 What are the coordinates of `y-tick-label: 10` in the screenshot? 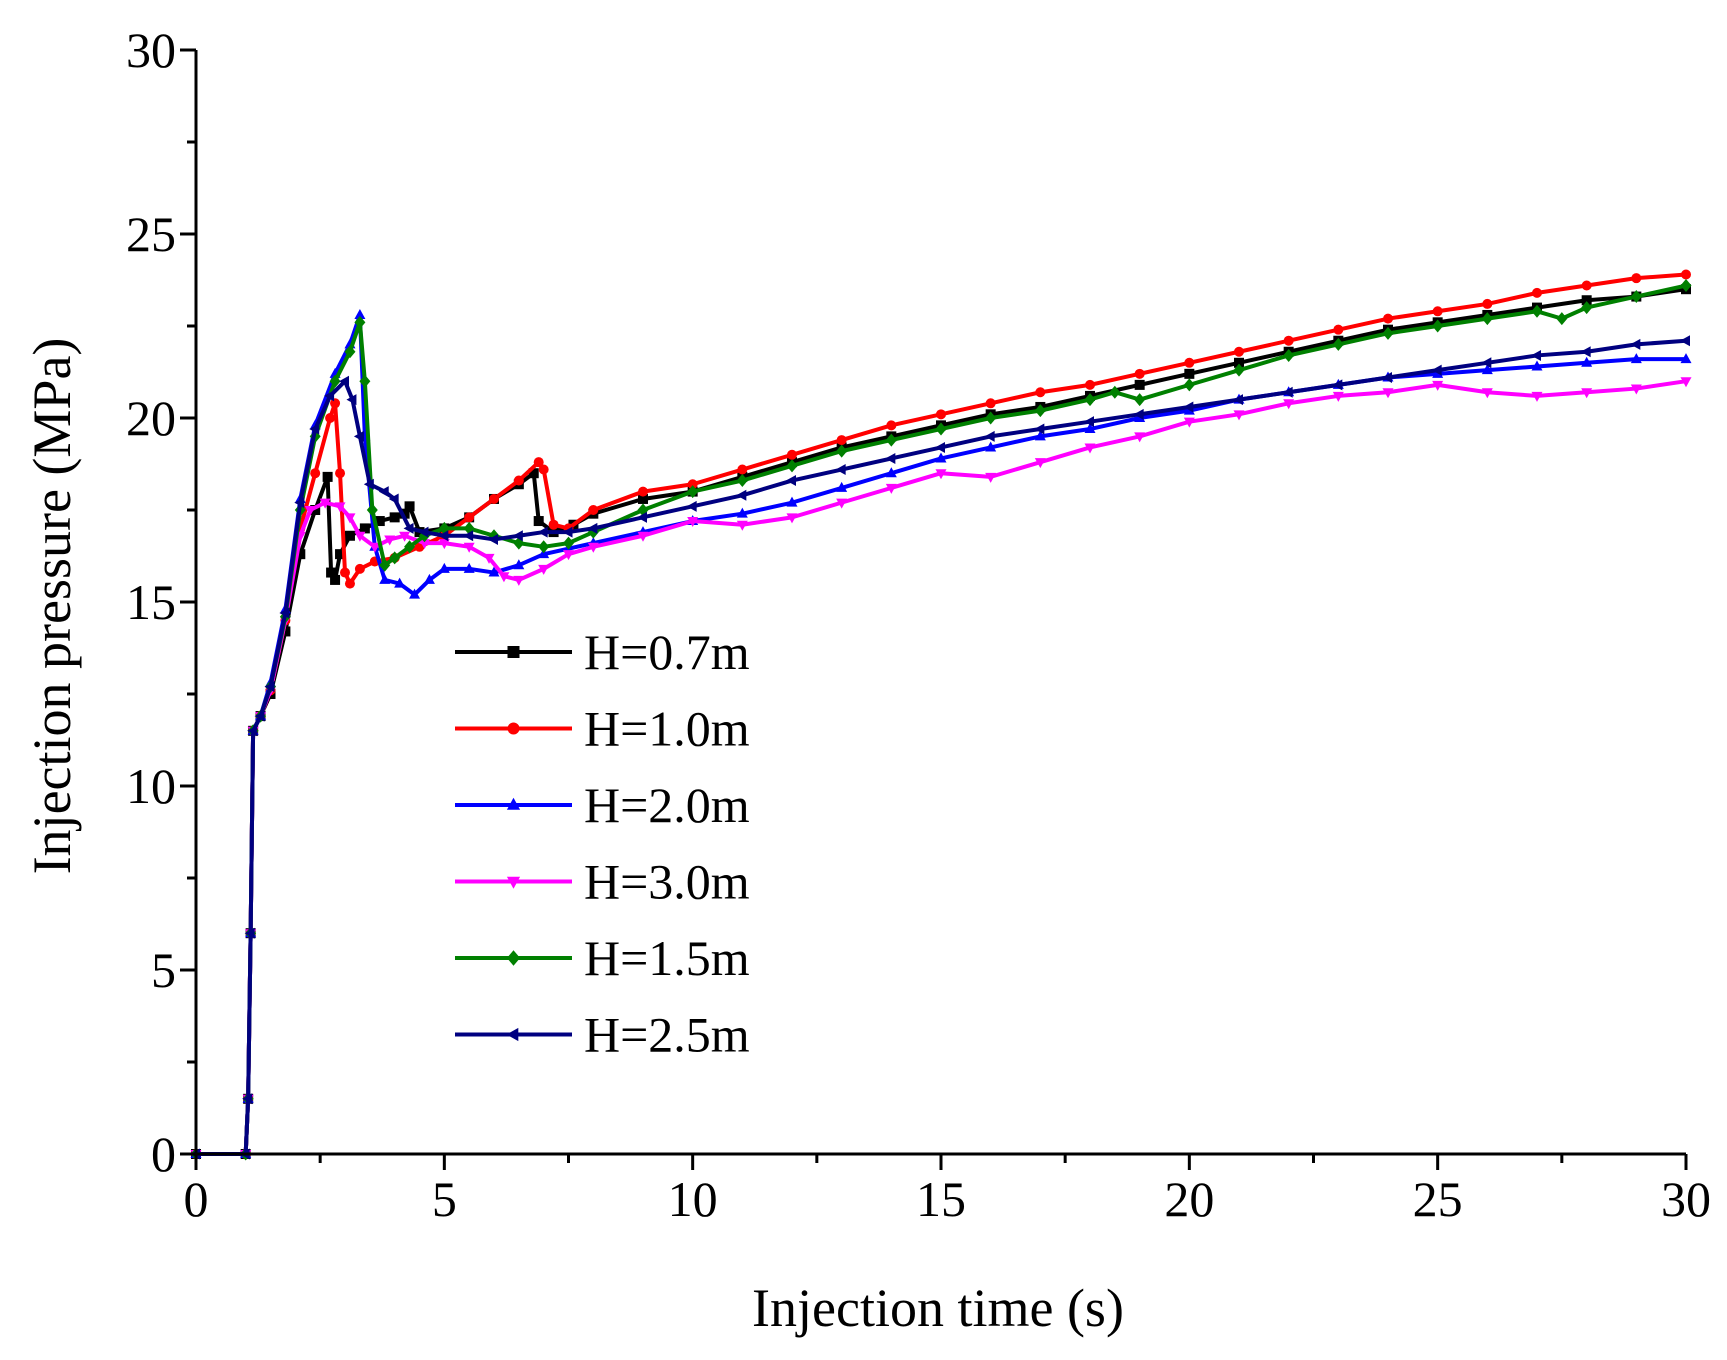 It's located at (151, 786).